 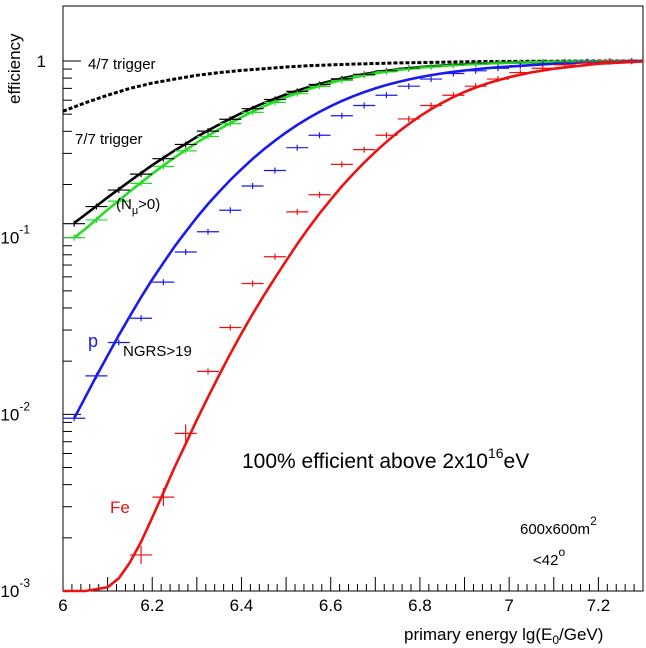 I want to click on y-tick-exp: -2, so click(x=24, y=406).